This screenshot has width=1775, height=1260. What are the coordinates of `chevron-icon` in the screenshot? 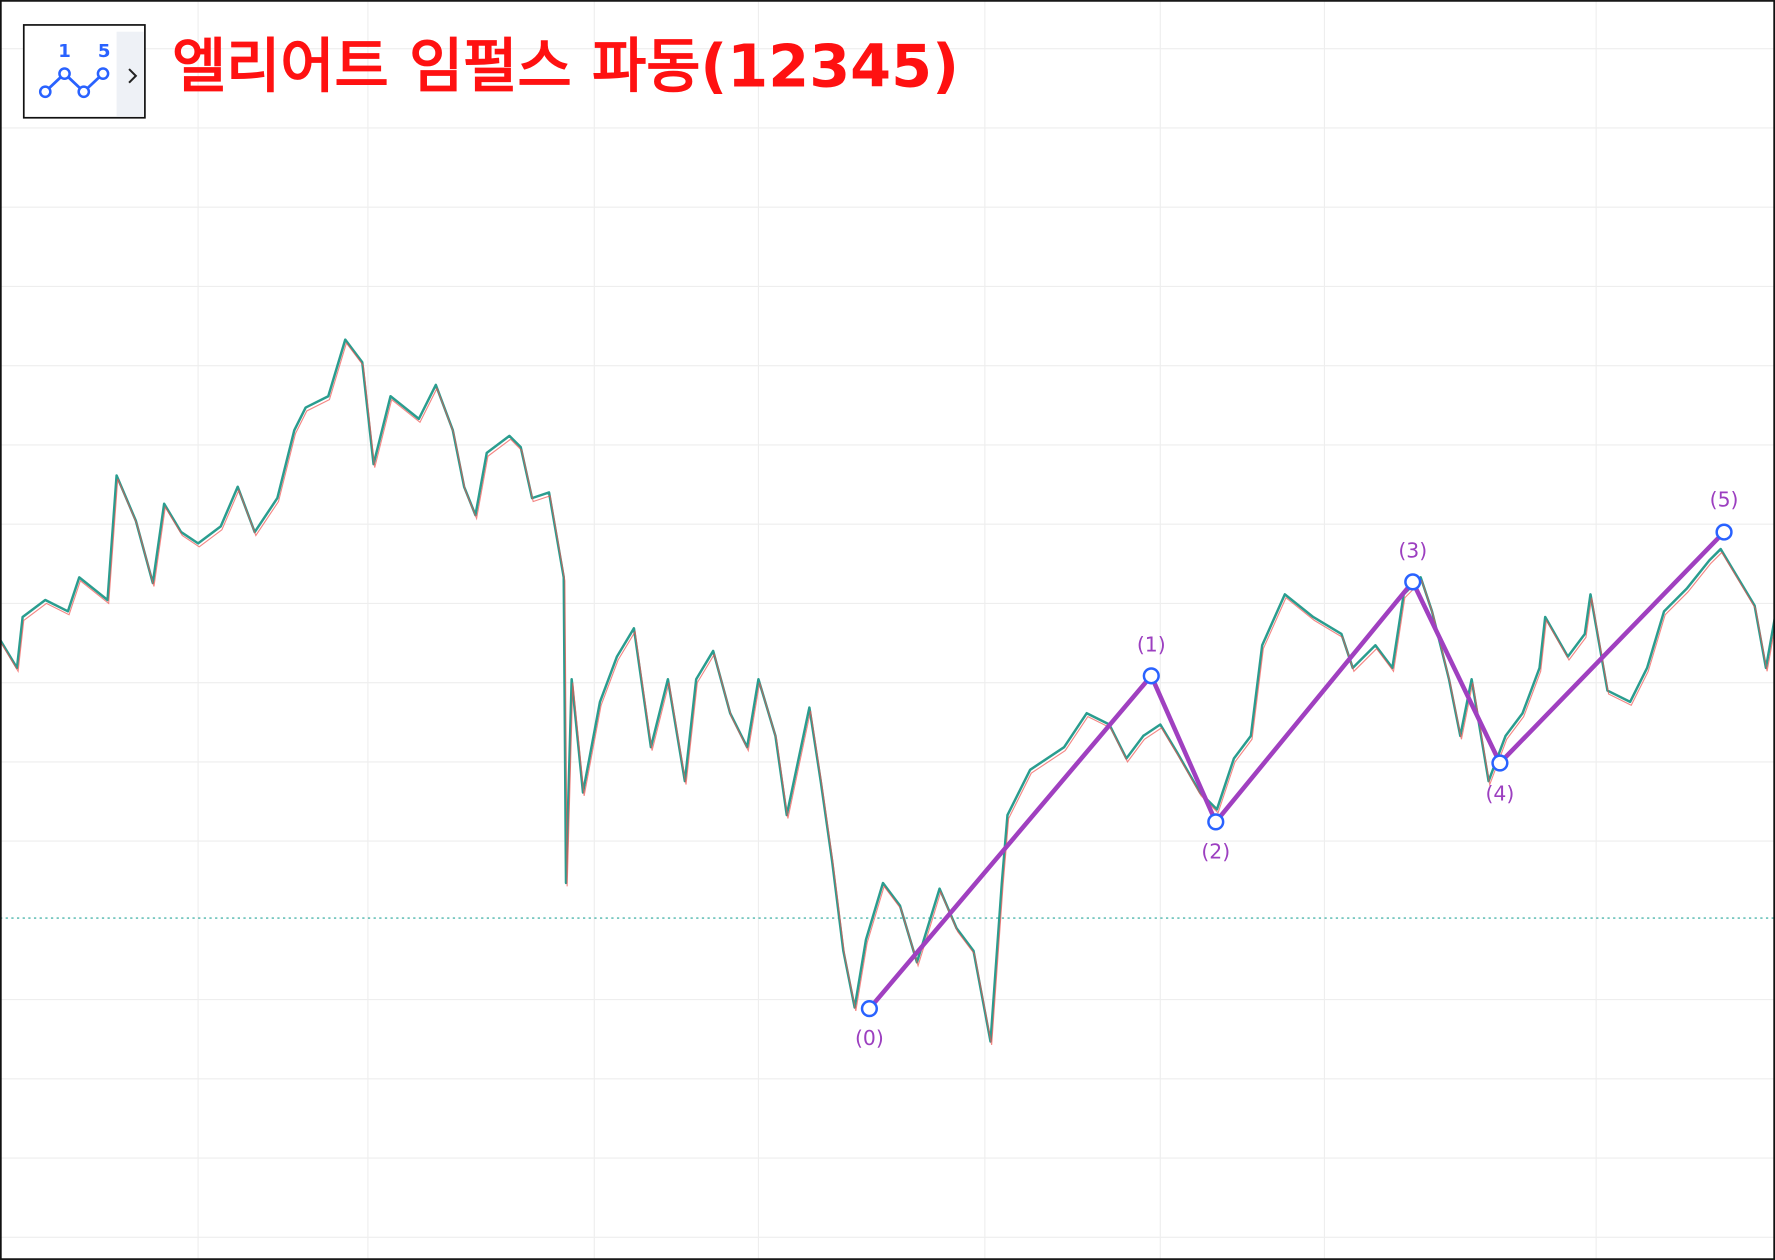 It's located at (133, 76).